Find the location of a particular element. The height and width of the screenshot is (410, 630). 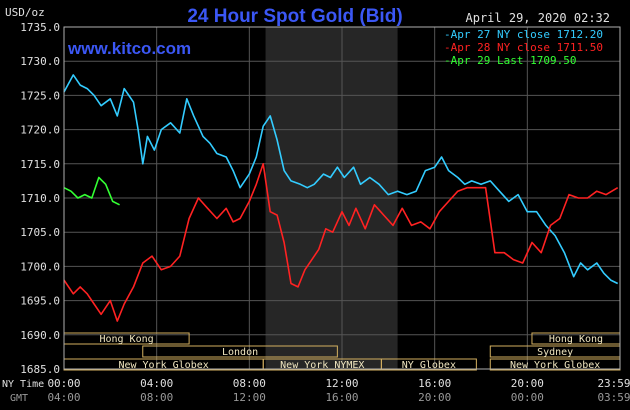

ny-time-label: NY Time is located at coordinates (23, 384).